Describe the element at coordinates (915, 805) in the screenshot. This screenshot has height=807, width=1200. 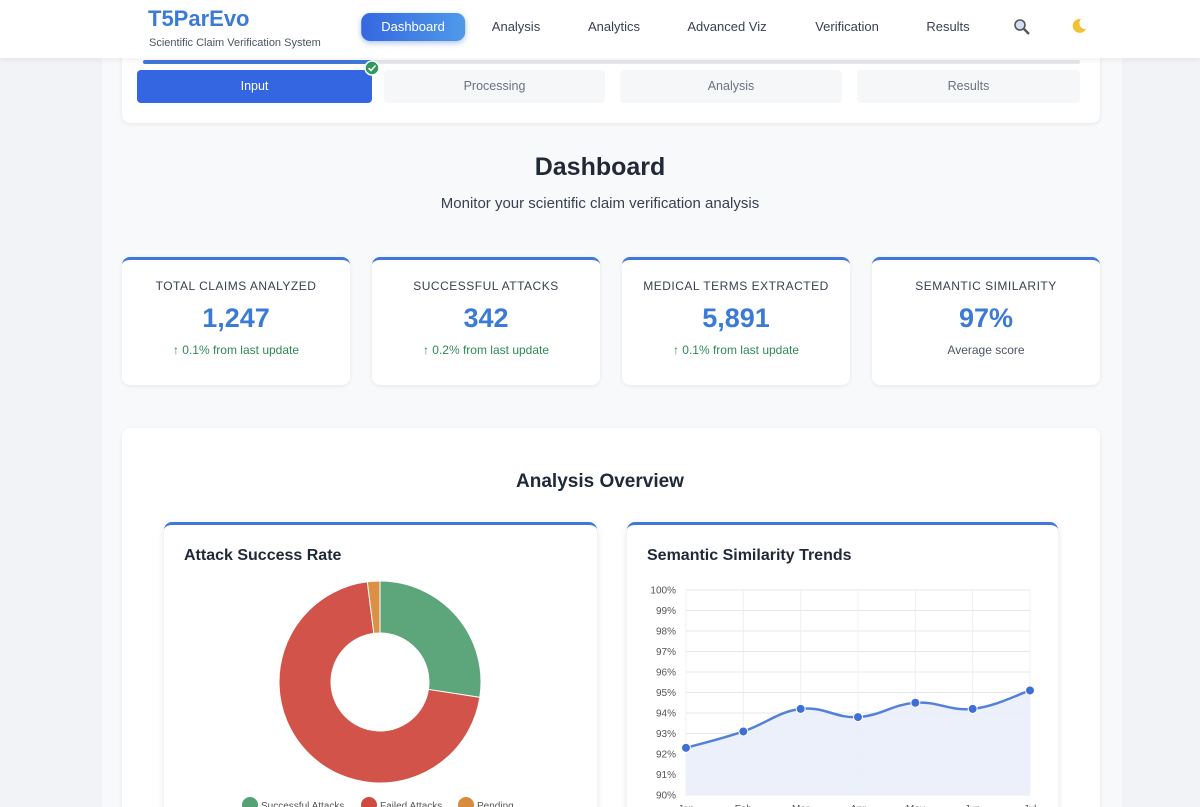
I see `x-tick-label: May` at that location.